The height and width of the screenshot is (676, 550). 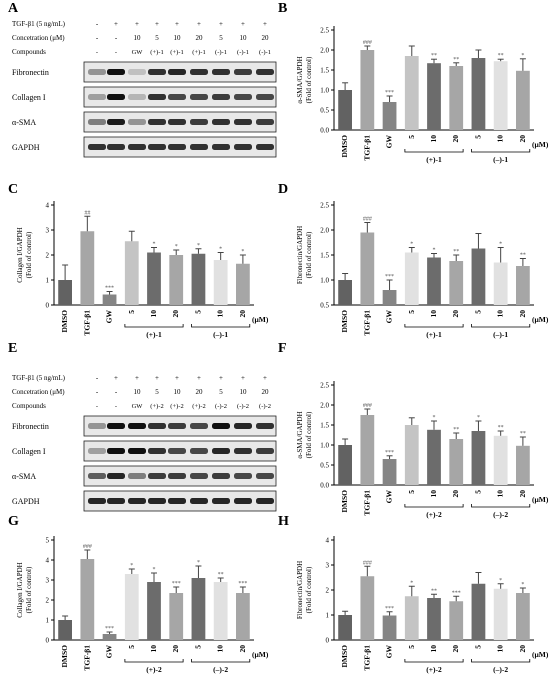 What do you see at coordinates (109, 652) in the screenshot?
I see `category-label: GW` at bounding box center [109, 652].